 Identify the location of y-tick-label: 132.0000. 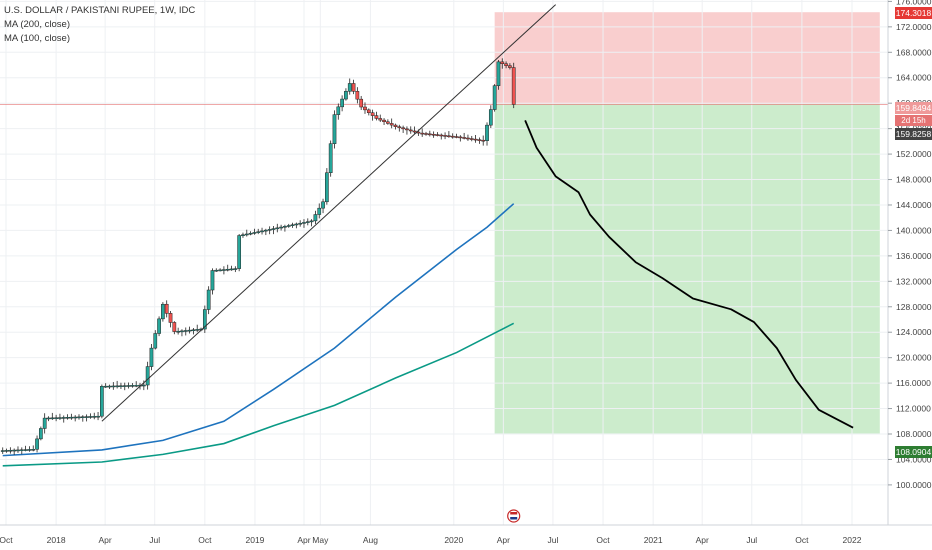
(914, 281).